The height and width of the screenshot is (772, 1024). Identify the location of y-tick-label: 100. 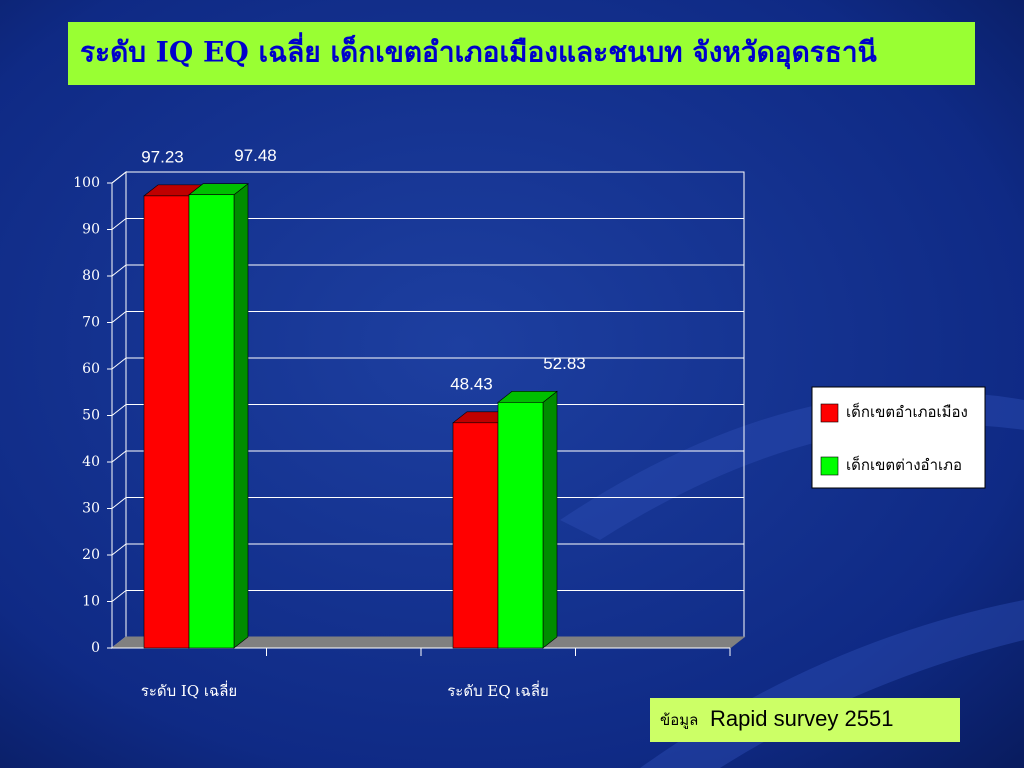
(86, 183).